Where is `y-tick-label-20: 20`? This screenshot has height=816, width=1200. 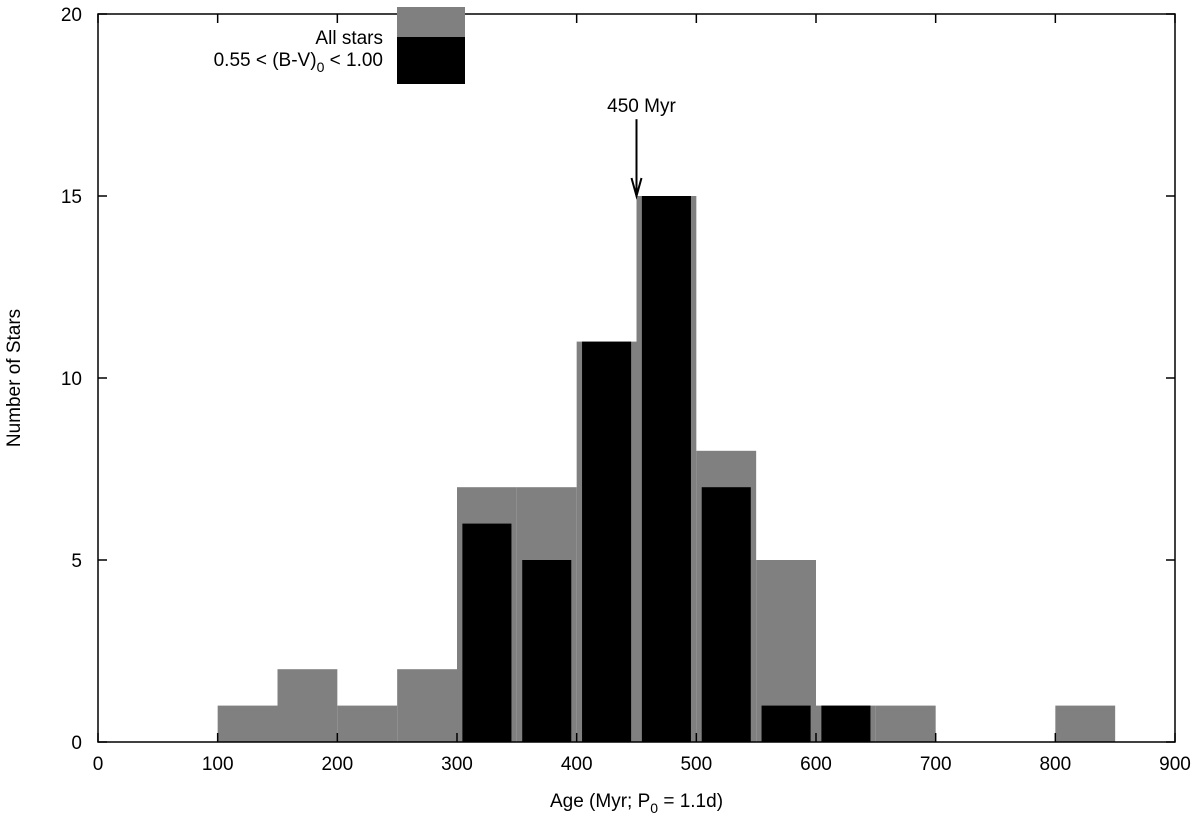 y-tick-label-20: 20 is located at coordinates (71, 15).